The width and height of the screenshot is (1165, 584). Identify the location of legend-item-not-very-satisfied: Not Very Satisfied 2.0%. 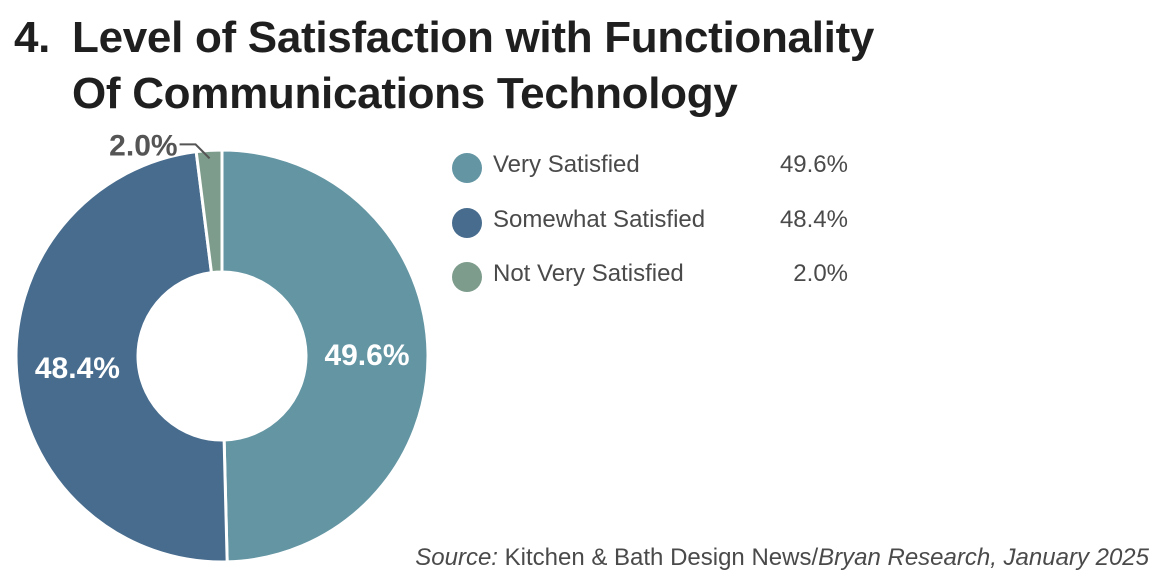
(662, 281).